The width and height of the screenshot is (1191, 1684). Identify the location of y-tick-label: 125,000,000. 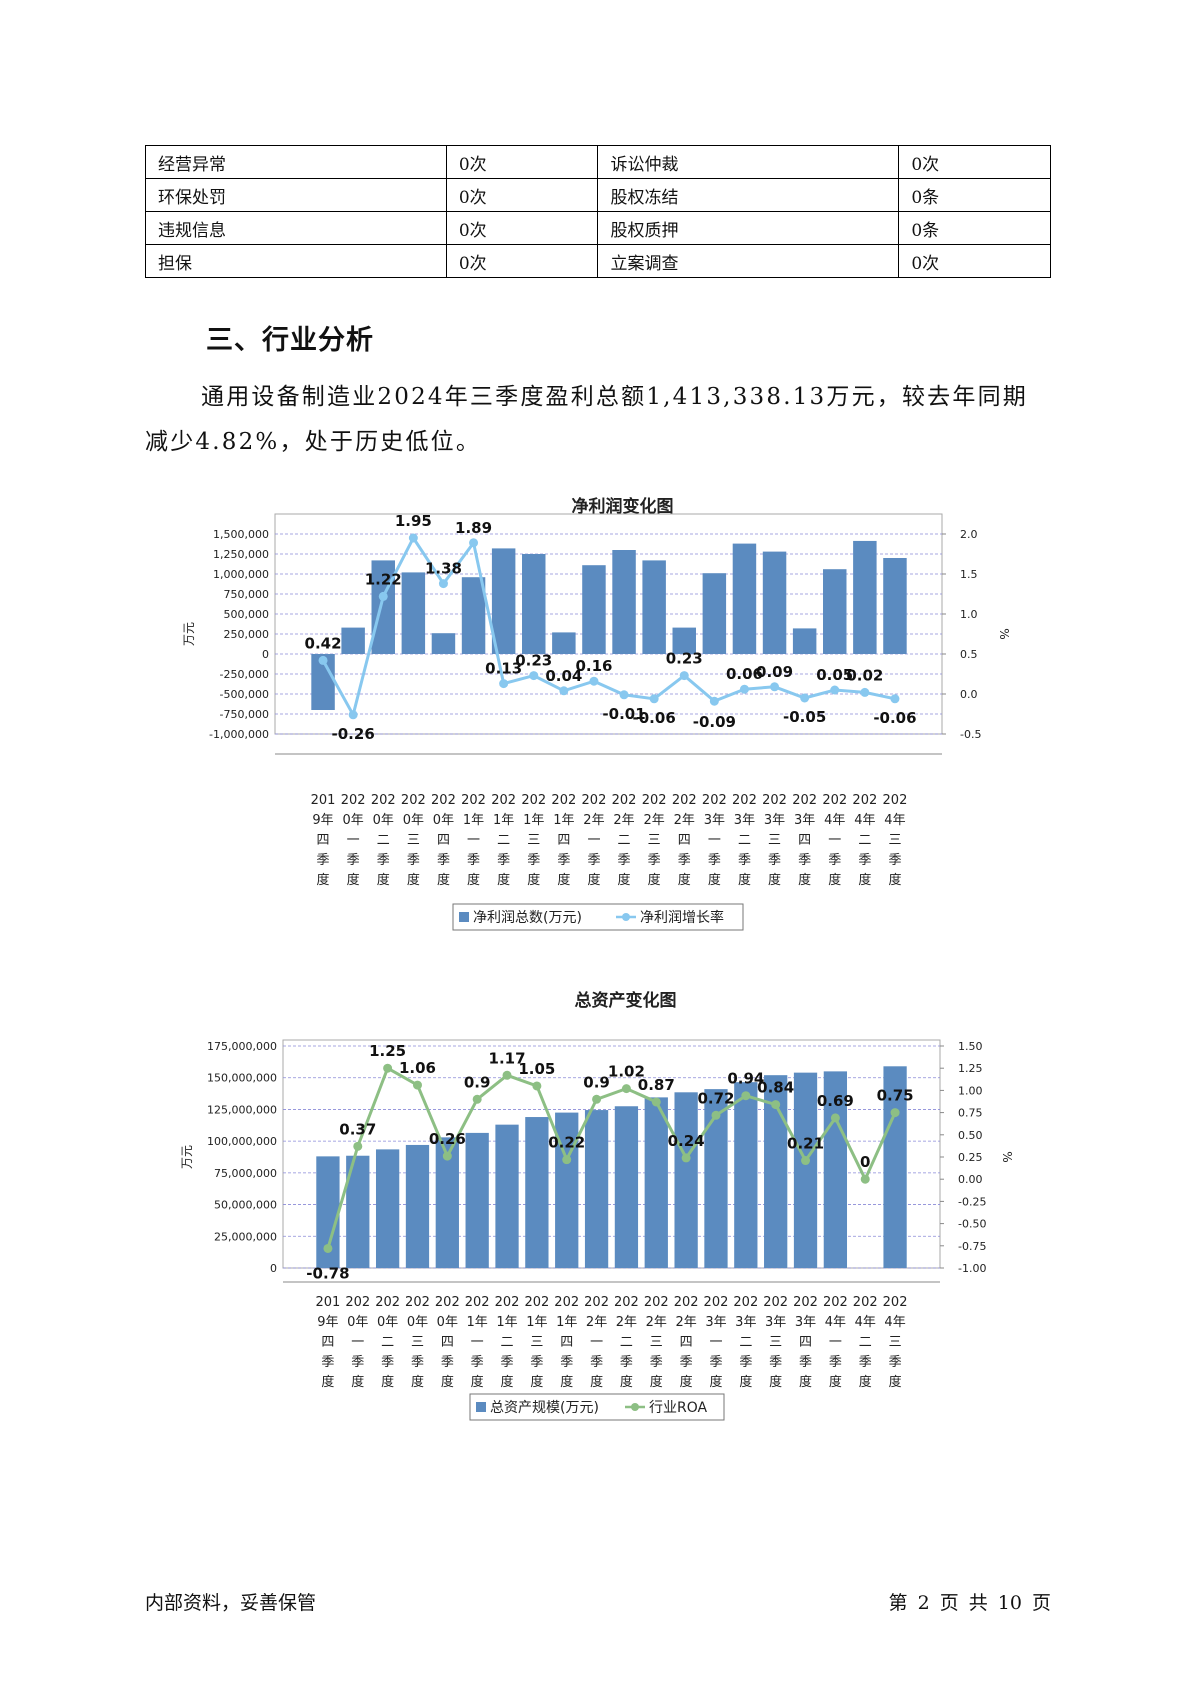
(242, 1109).